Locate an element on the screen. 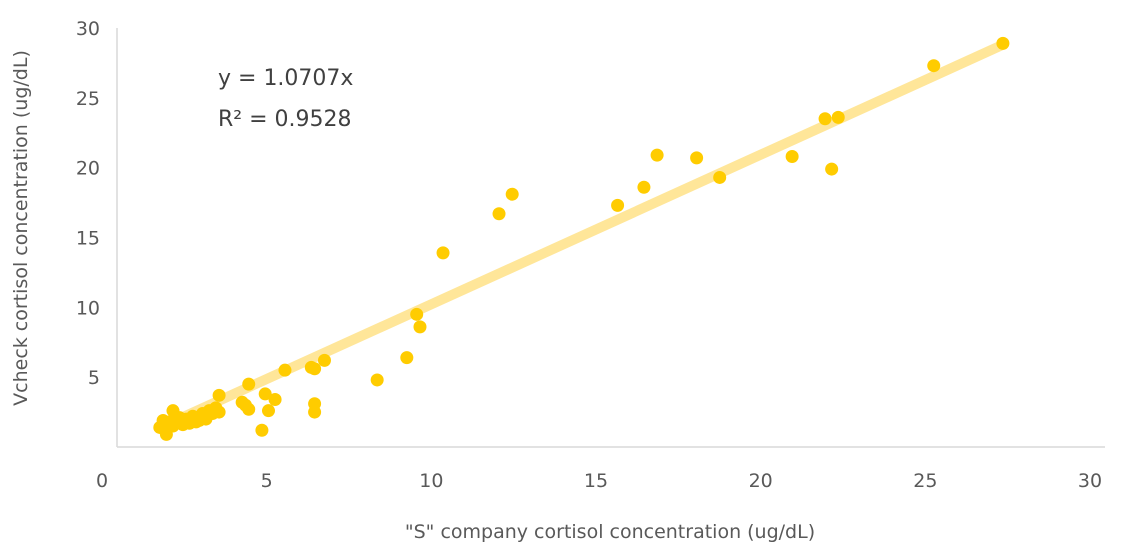  x-tick-label: 5 is located at coordinates (267, 481).